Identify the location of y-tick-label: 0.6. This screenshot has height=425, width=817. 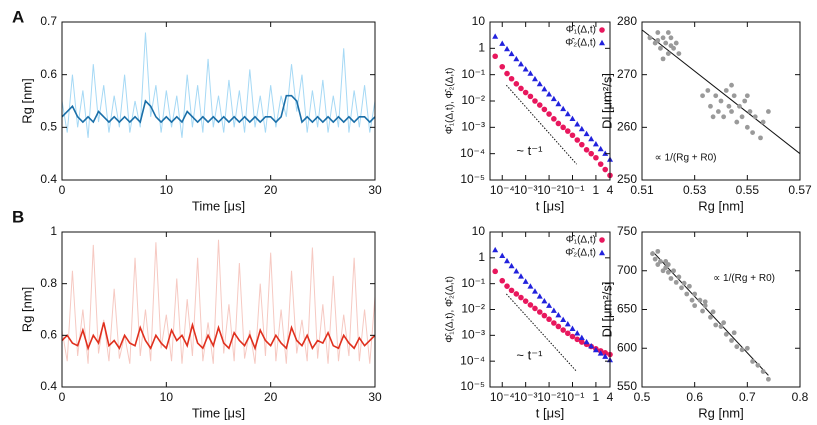
(48, 74).